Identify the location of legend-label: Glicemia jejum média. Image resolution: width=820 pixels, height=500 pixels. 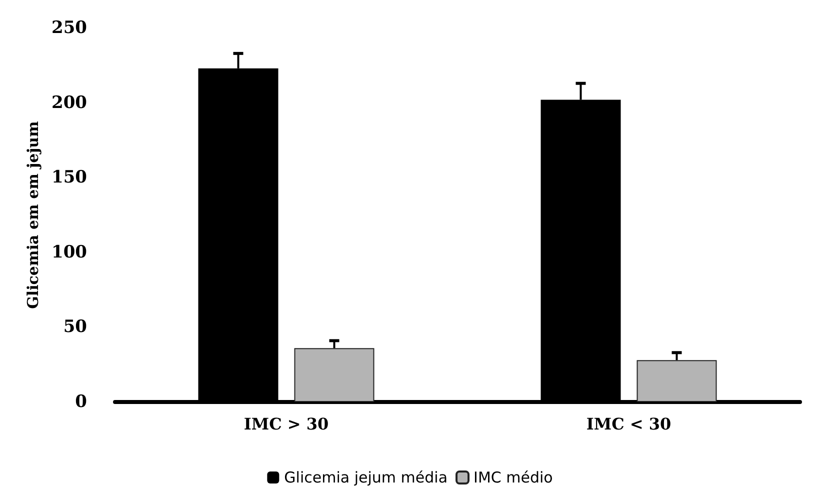
(366, 477).